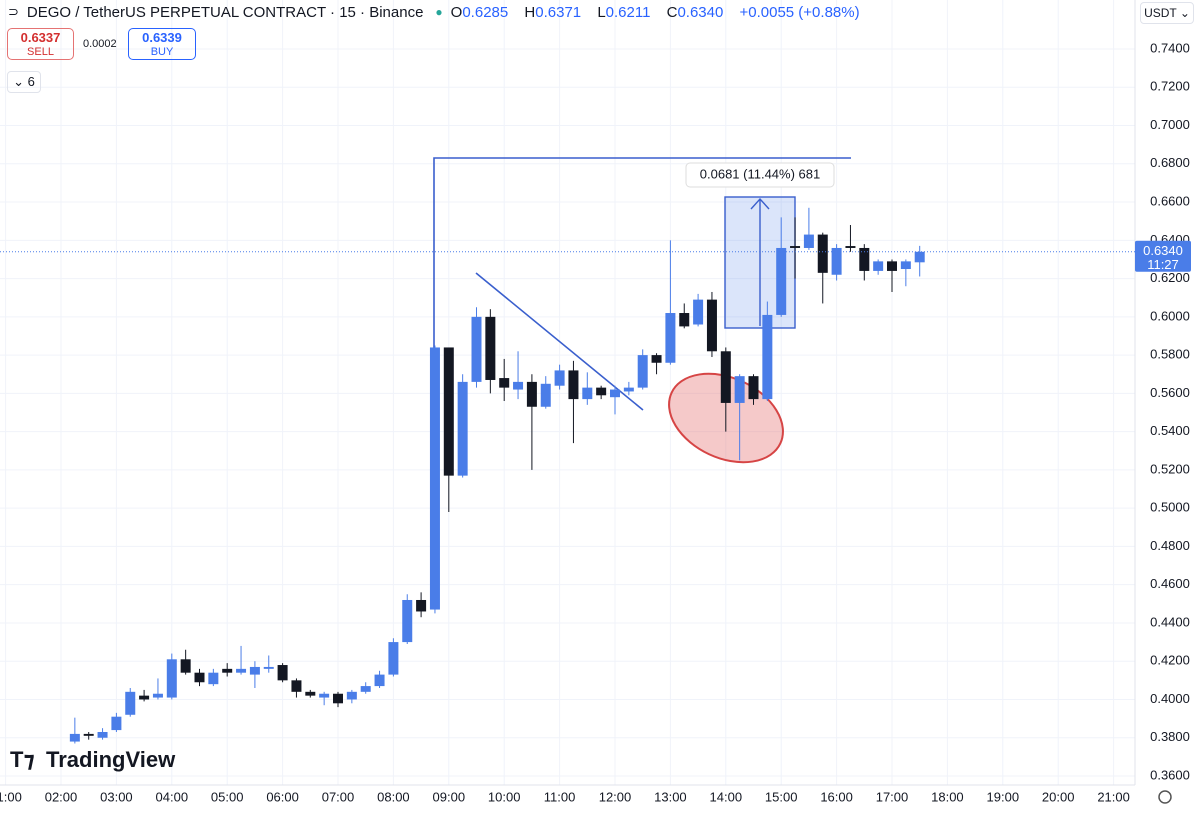 Image resolution: width=1200 pixels, height=815 pixels. I want to click on watermark-text: TradingView, so click(111, 759).